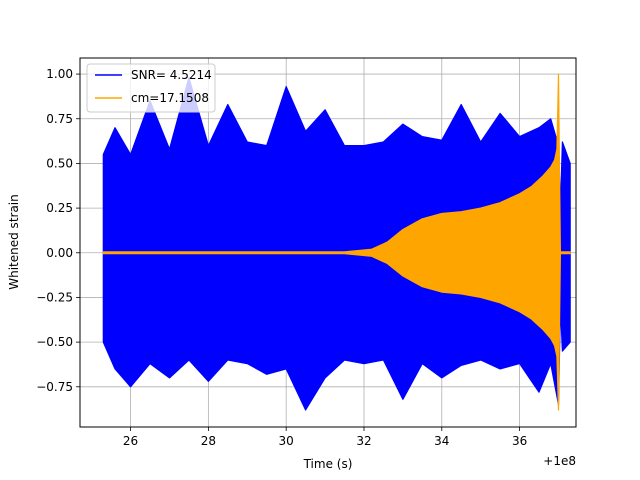  I want to click on x-tick-label: 32, so click(363, 441).